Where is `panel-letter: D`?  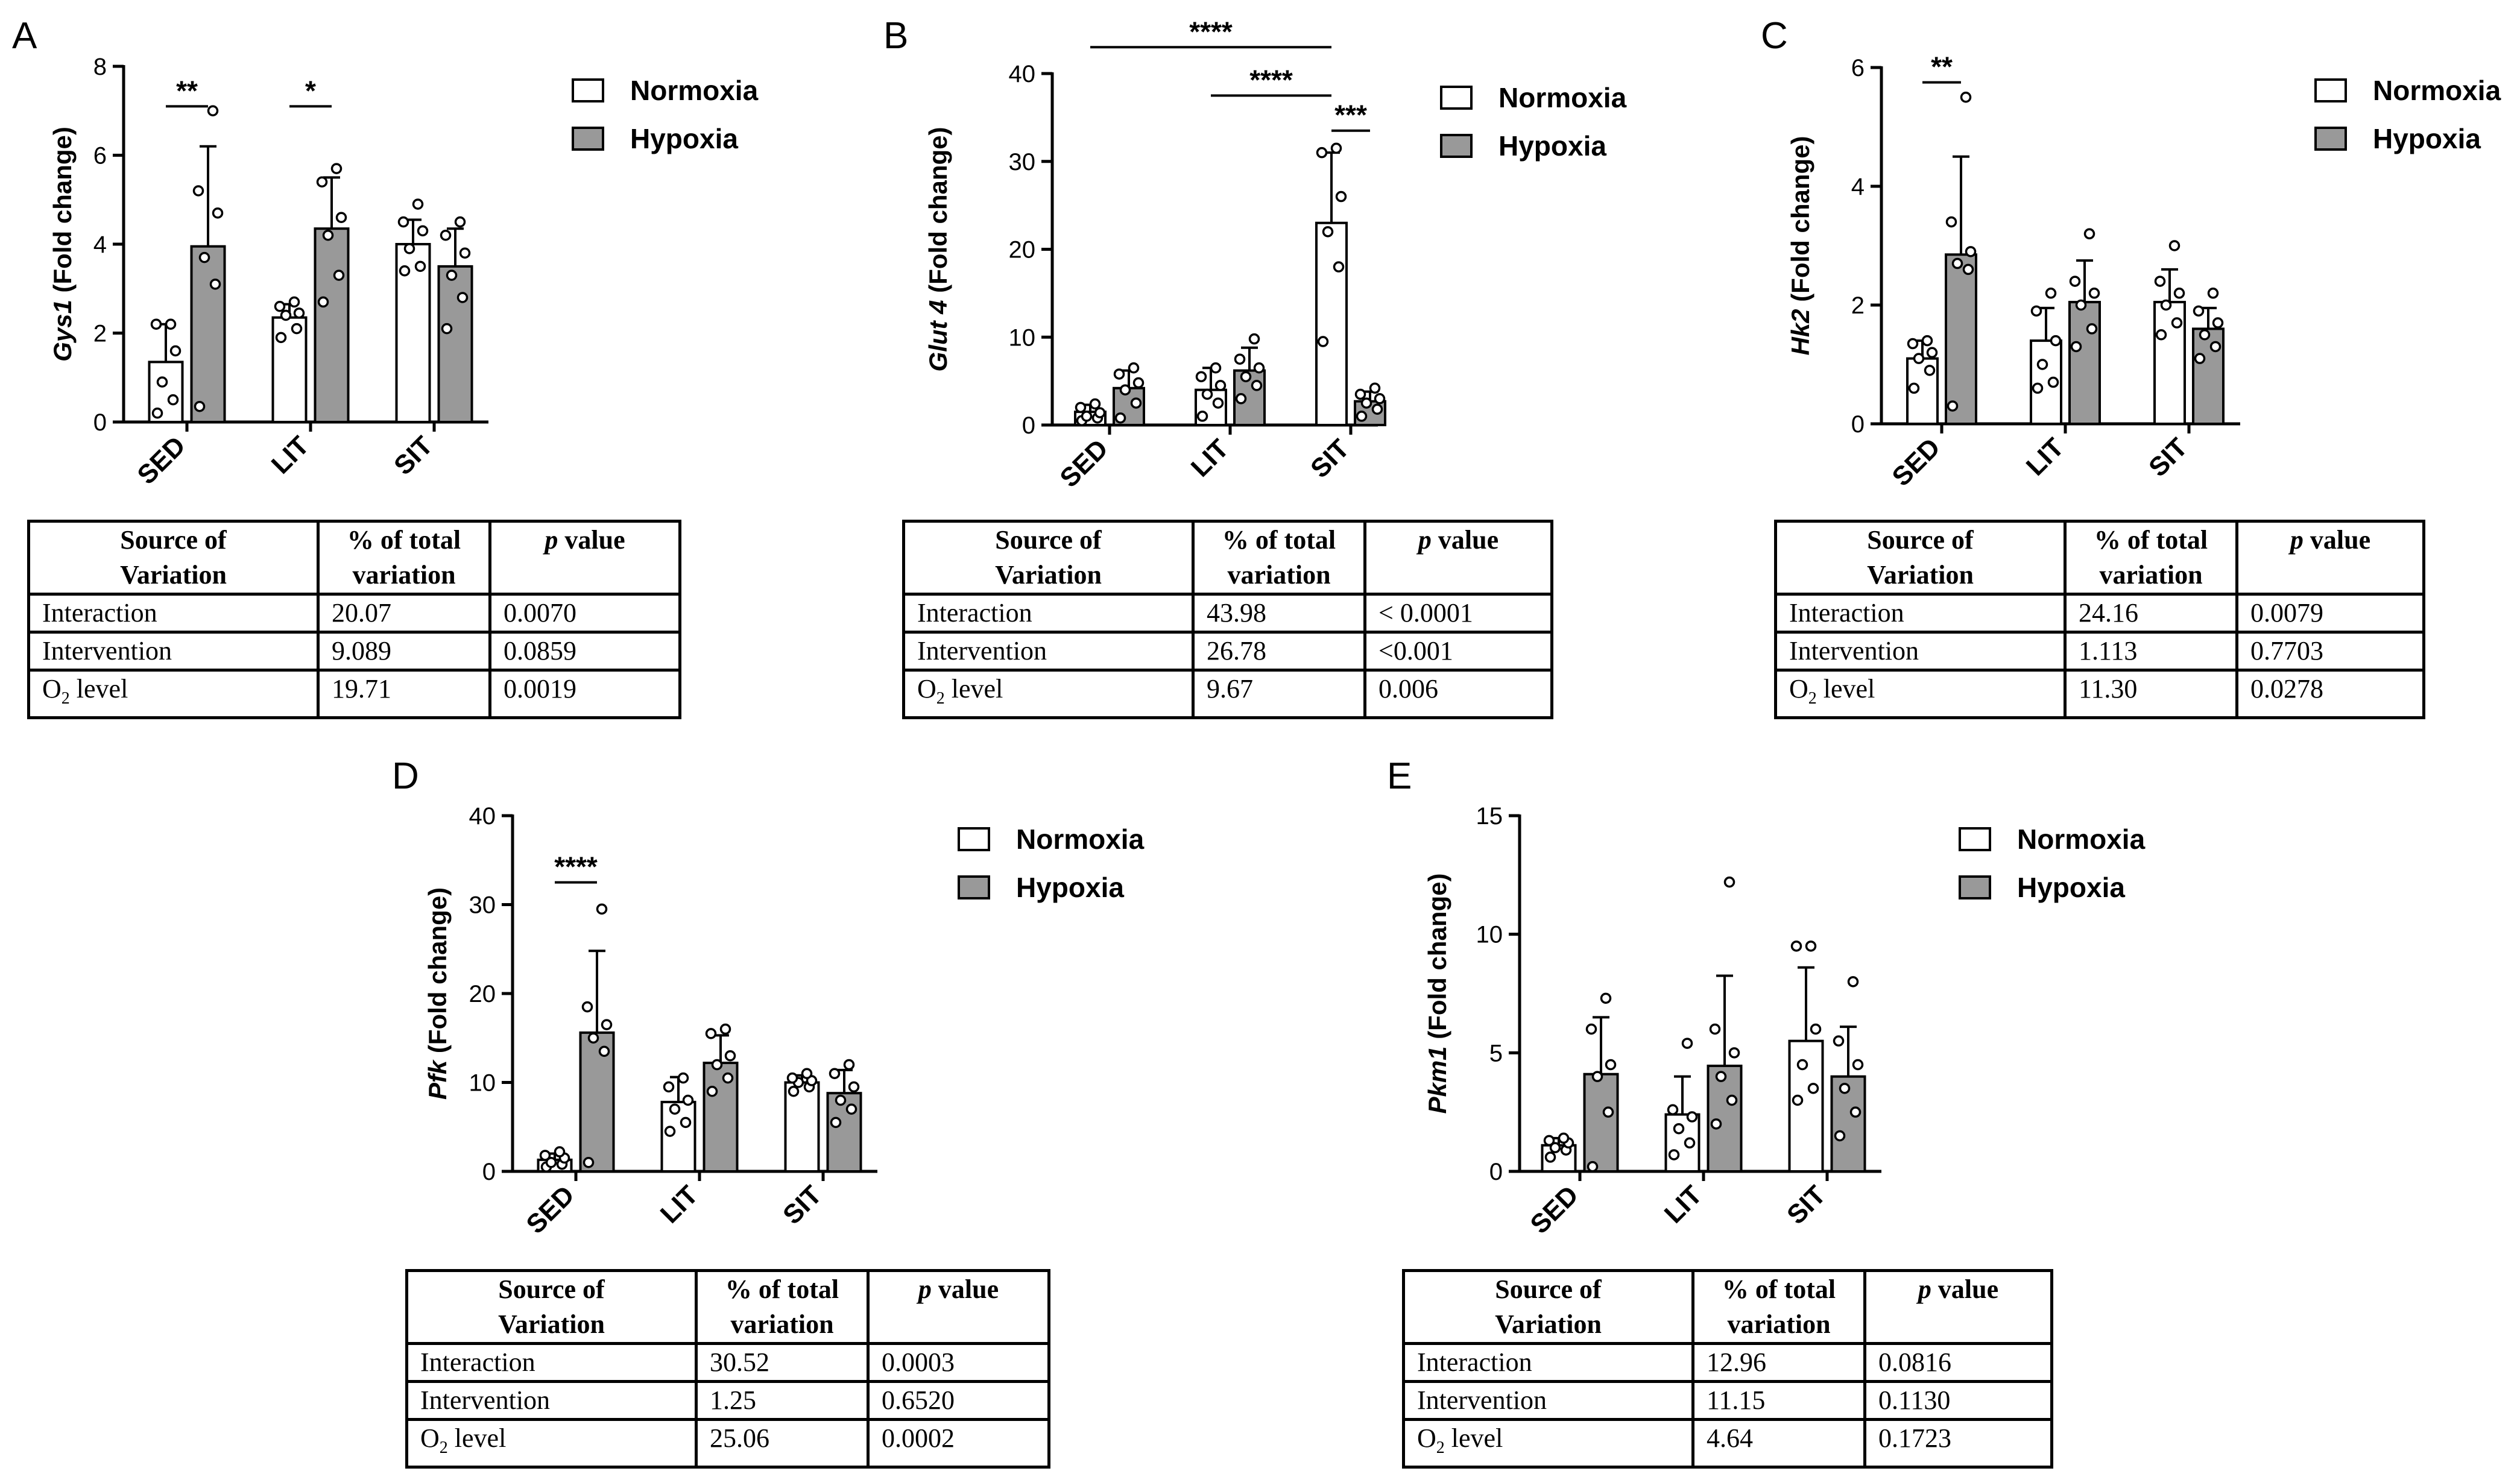 panel-letter: D is located at coordinates (405, 776).